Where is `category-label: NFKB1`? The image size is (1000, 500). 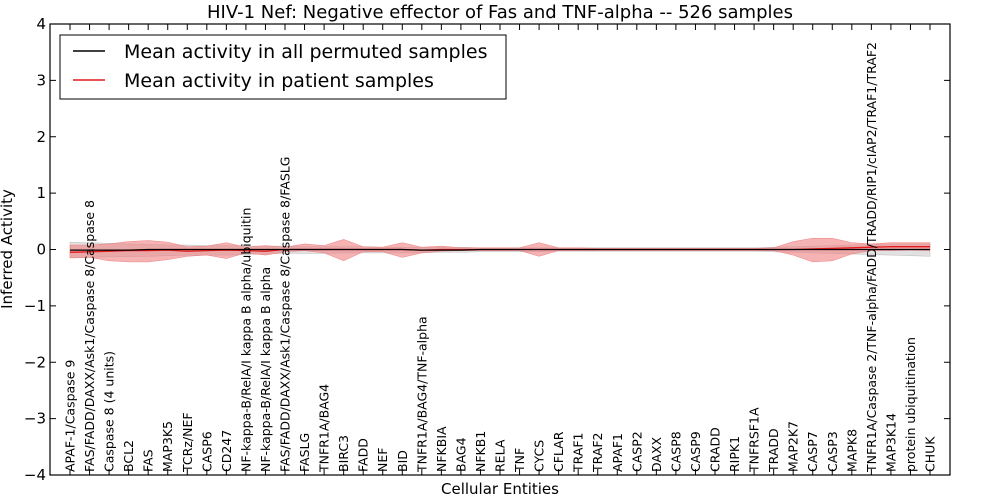 category-label: NFKB1 is located at coordinates (480, 451).